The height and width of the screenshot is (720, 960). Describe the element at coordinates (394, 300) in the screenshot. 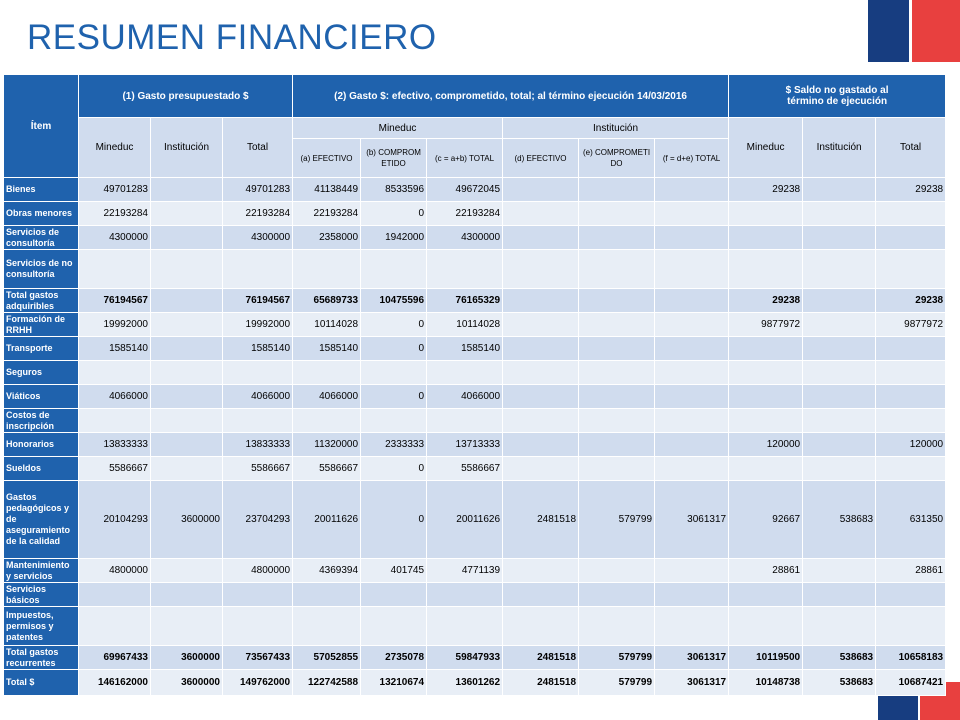

I see `table-cell: 10475596` at that location.